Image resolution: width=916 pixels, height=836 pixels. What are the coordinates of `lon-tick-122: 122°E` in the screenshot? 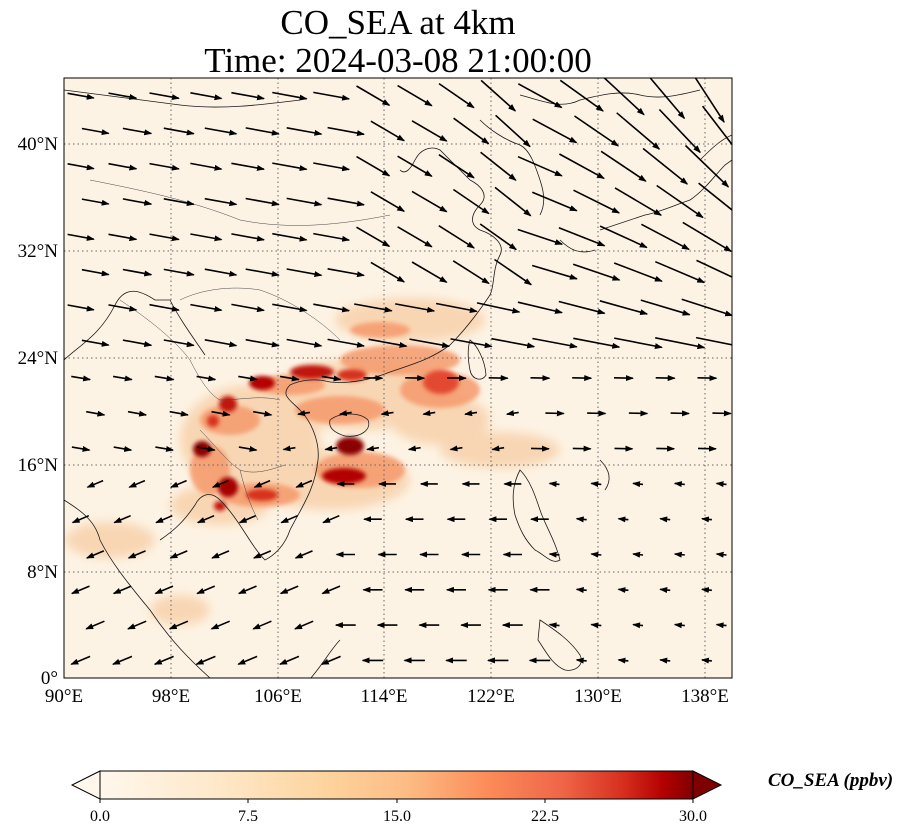 It's located at (491, 696).